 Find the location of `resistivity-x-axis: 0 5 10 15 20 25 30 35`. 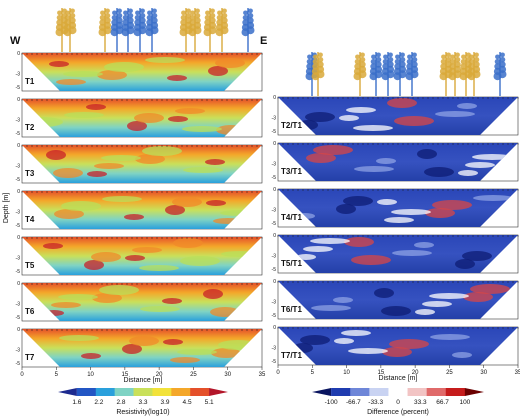

resistivity-x-axis: 0 5 10 15 20 25 30 35 is located at coordinates (143, 372).